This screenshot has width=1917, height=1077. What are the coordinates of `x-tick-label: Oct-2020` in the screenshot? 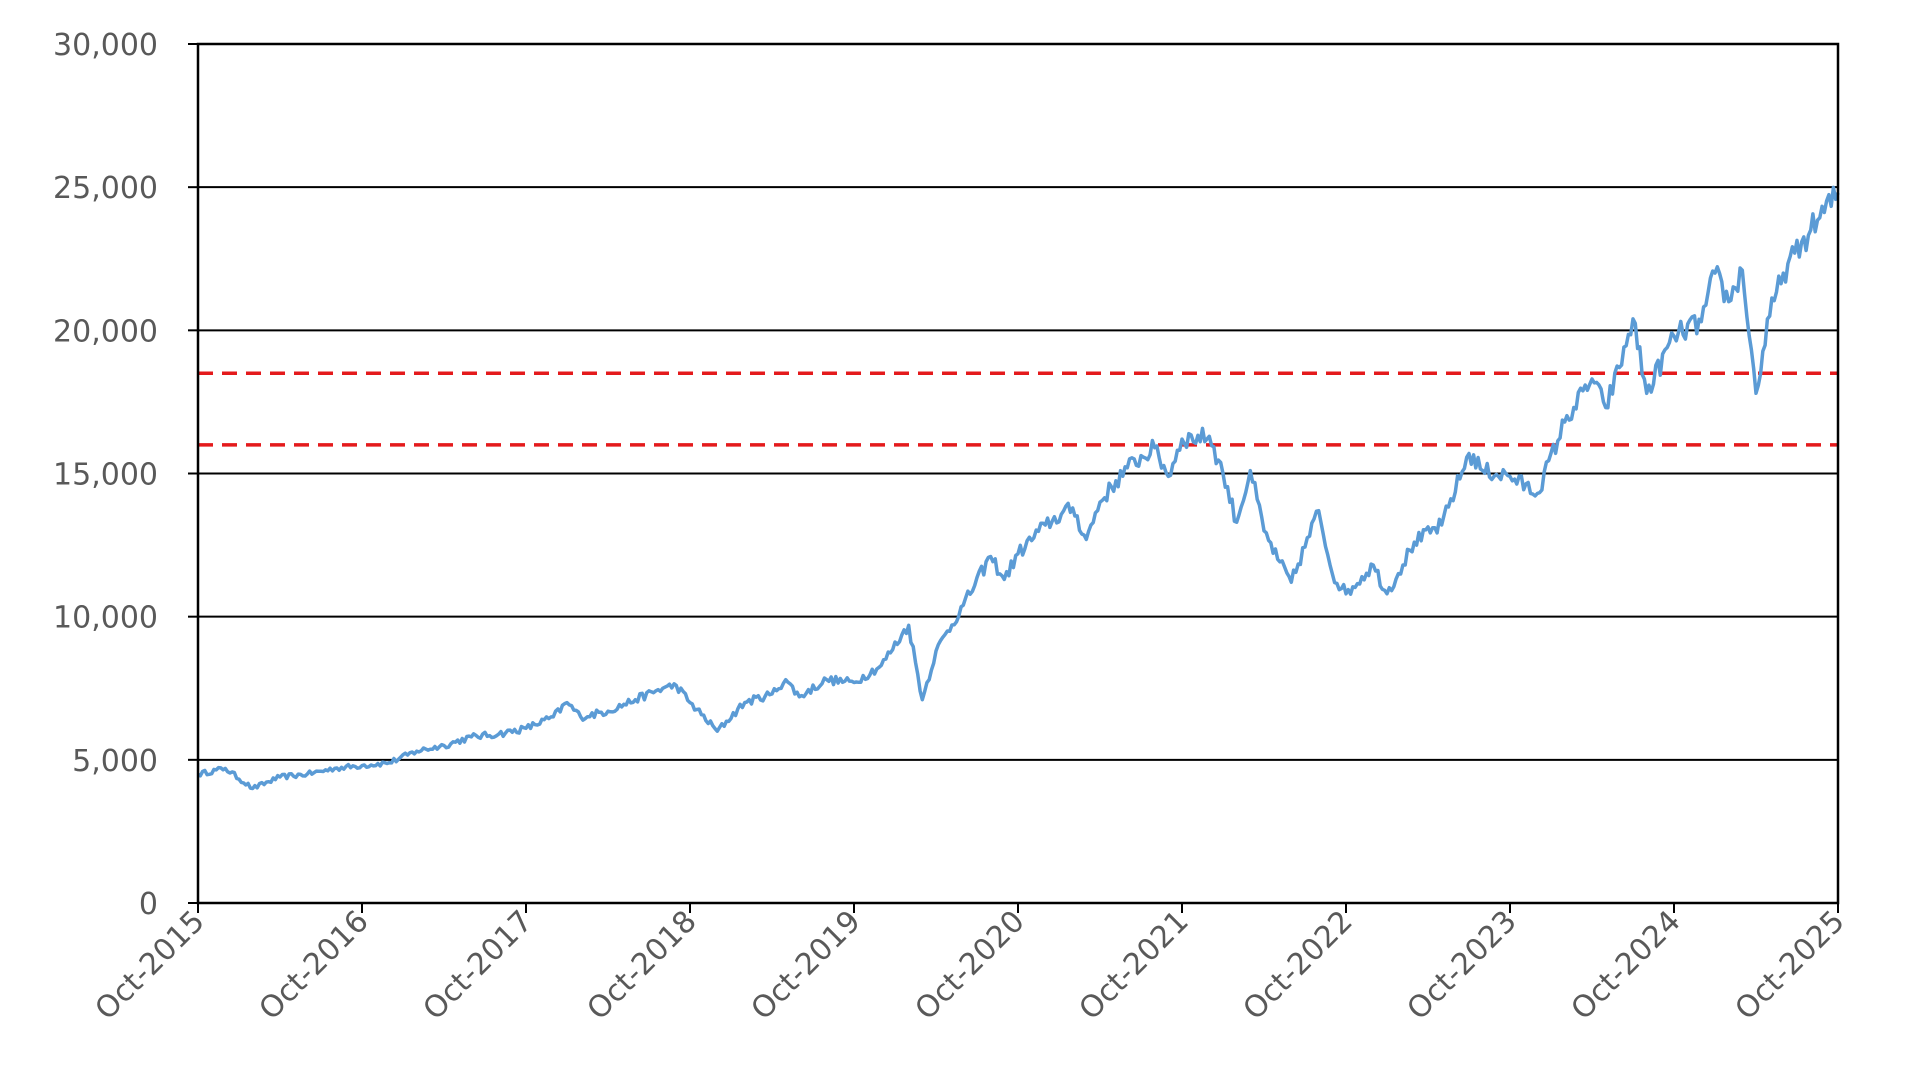 It's located at (970, 965).